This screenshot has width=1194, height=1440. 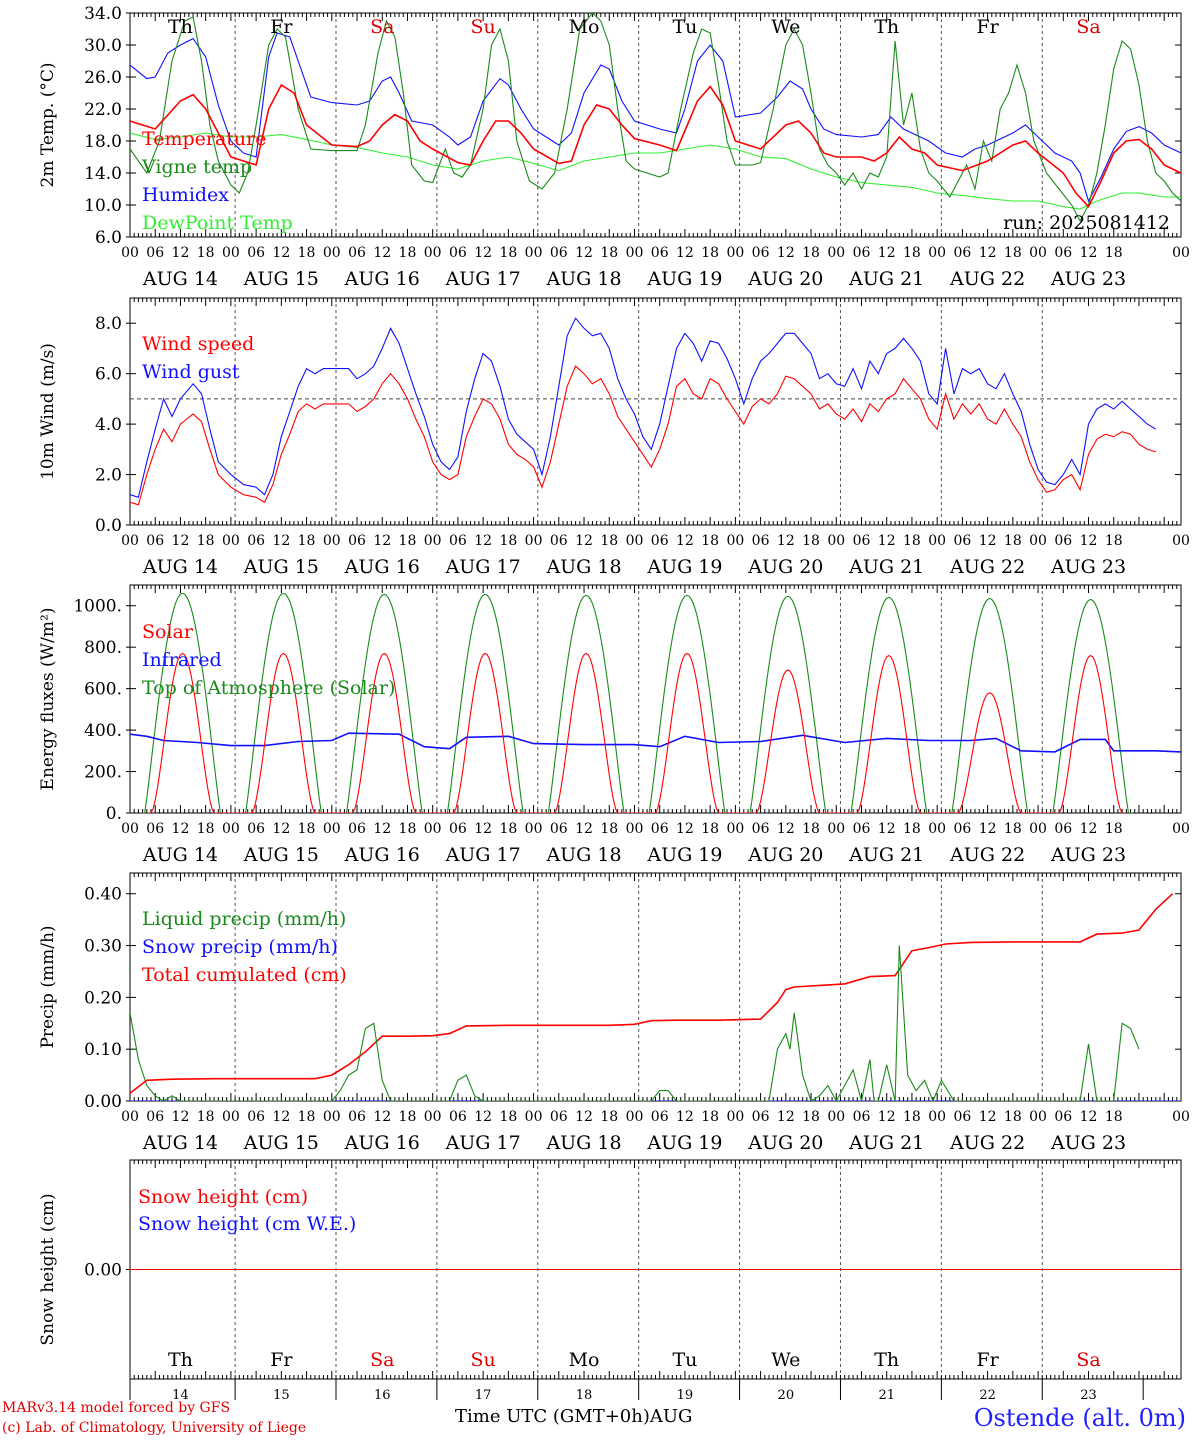 I want to click on date-label: AUG 20, so click(x=785, y=1143).